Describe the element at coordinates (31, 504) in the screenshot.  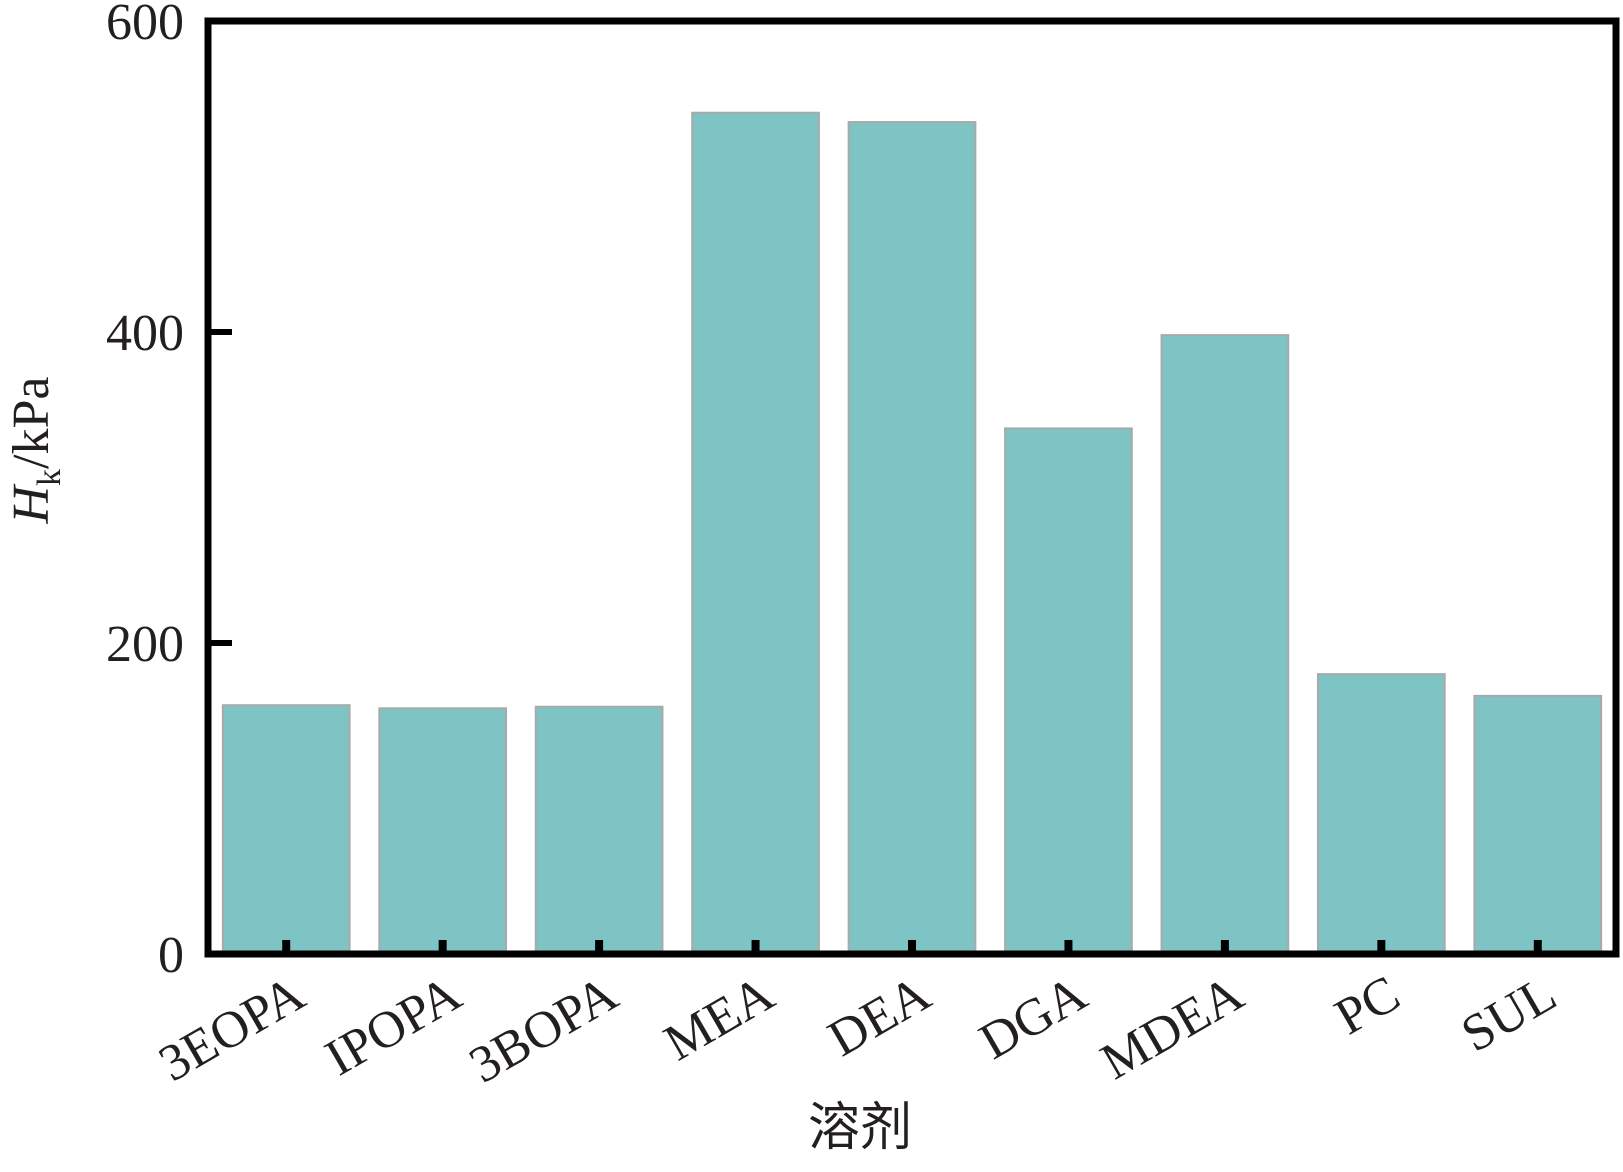
I see `y-label-symbol: H` at that location.